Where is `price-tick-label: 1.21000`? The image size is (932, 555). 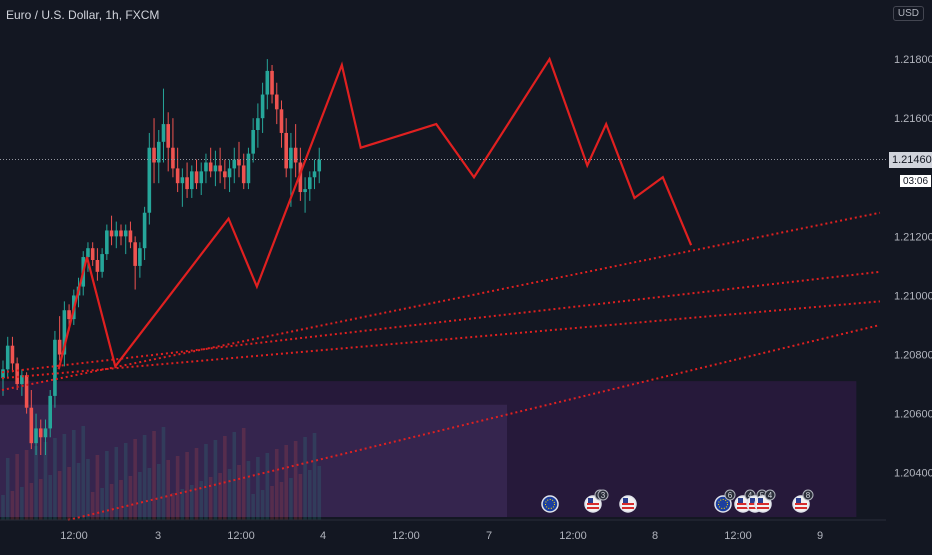 price-tick-label: 1.21000 is located at coordinates (913, 296).